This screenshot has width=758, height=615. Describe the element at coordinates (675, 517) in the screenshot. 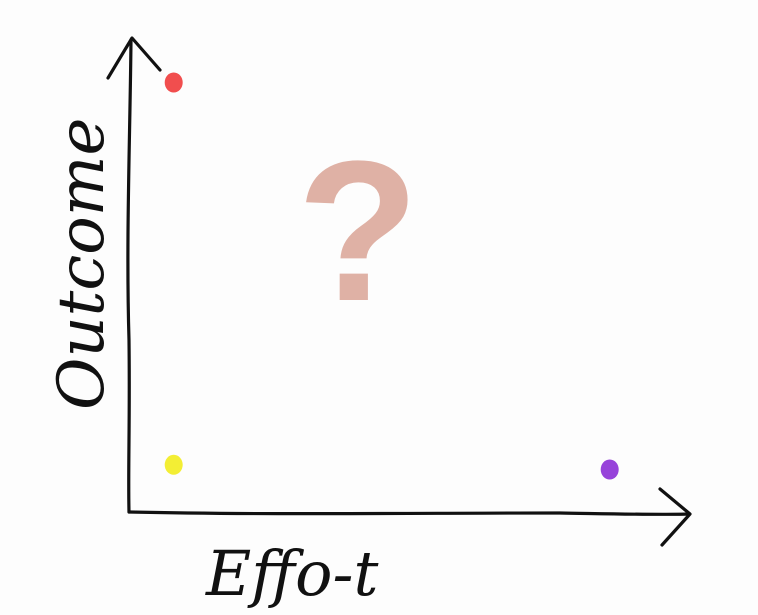

I see `x-axis-arrowhead` at that location.